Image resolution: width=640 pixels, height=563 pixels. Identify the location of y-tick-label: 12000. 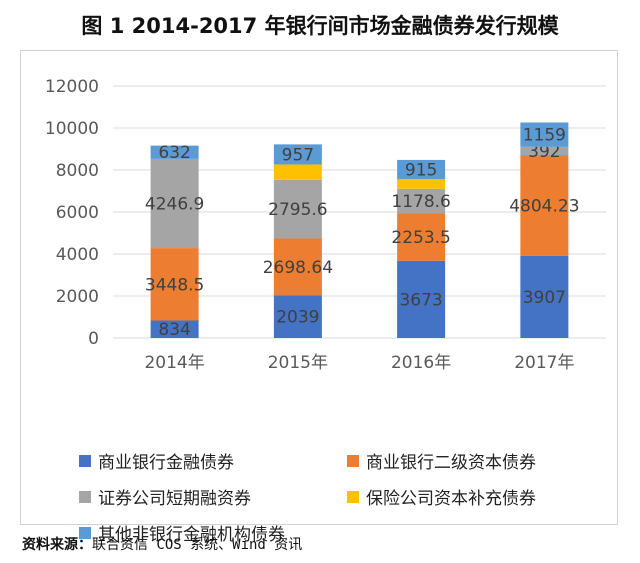
(72, 87).